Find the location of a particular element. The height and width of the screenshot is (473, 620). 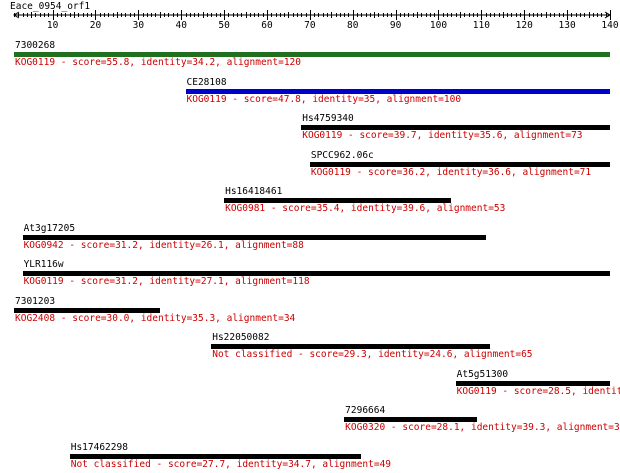

tick-label: 90 is located at coordinates (395, 25).